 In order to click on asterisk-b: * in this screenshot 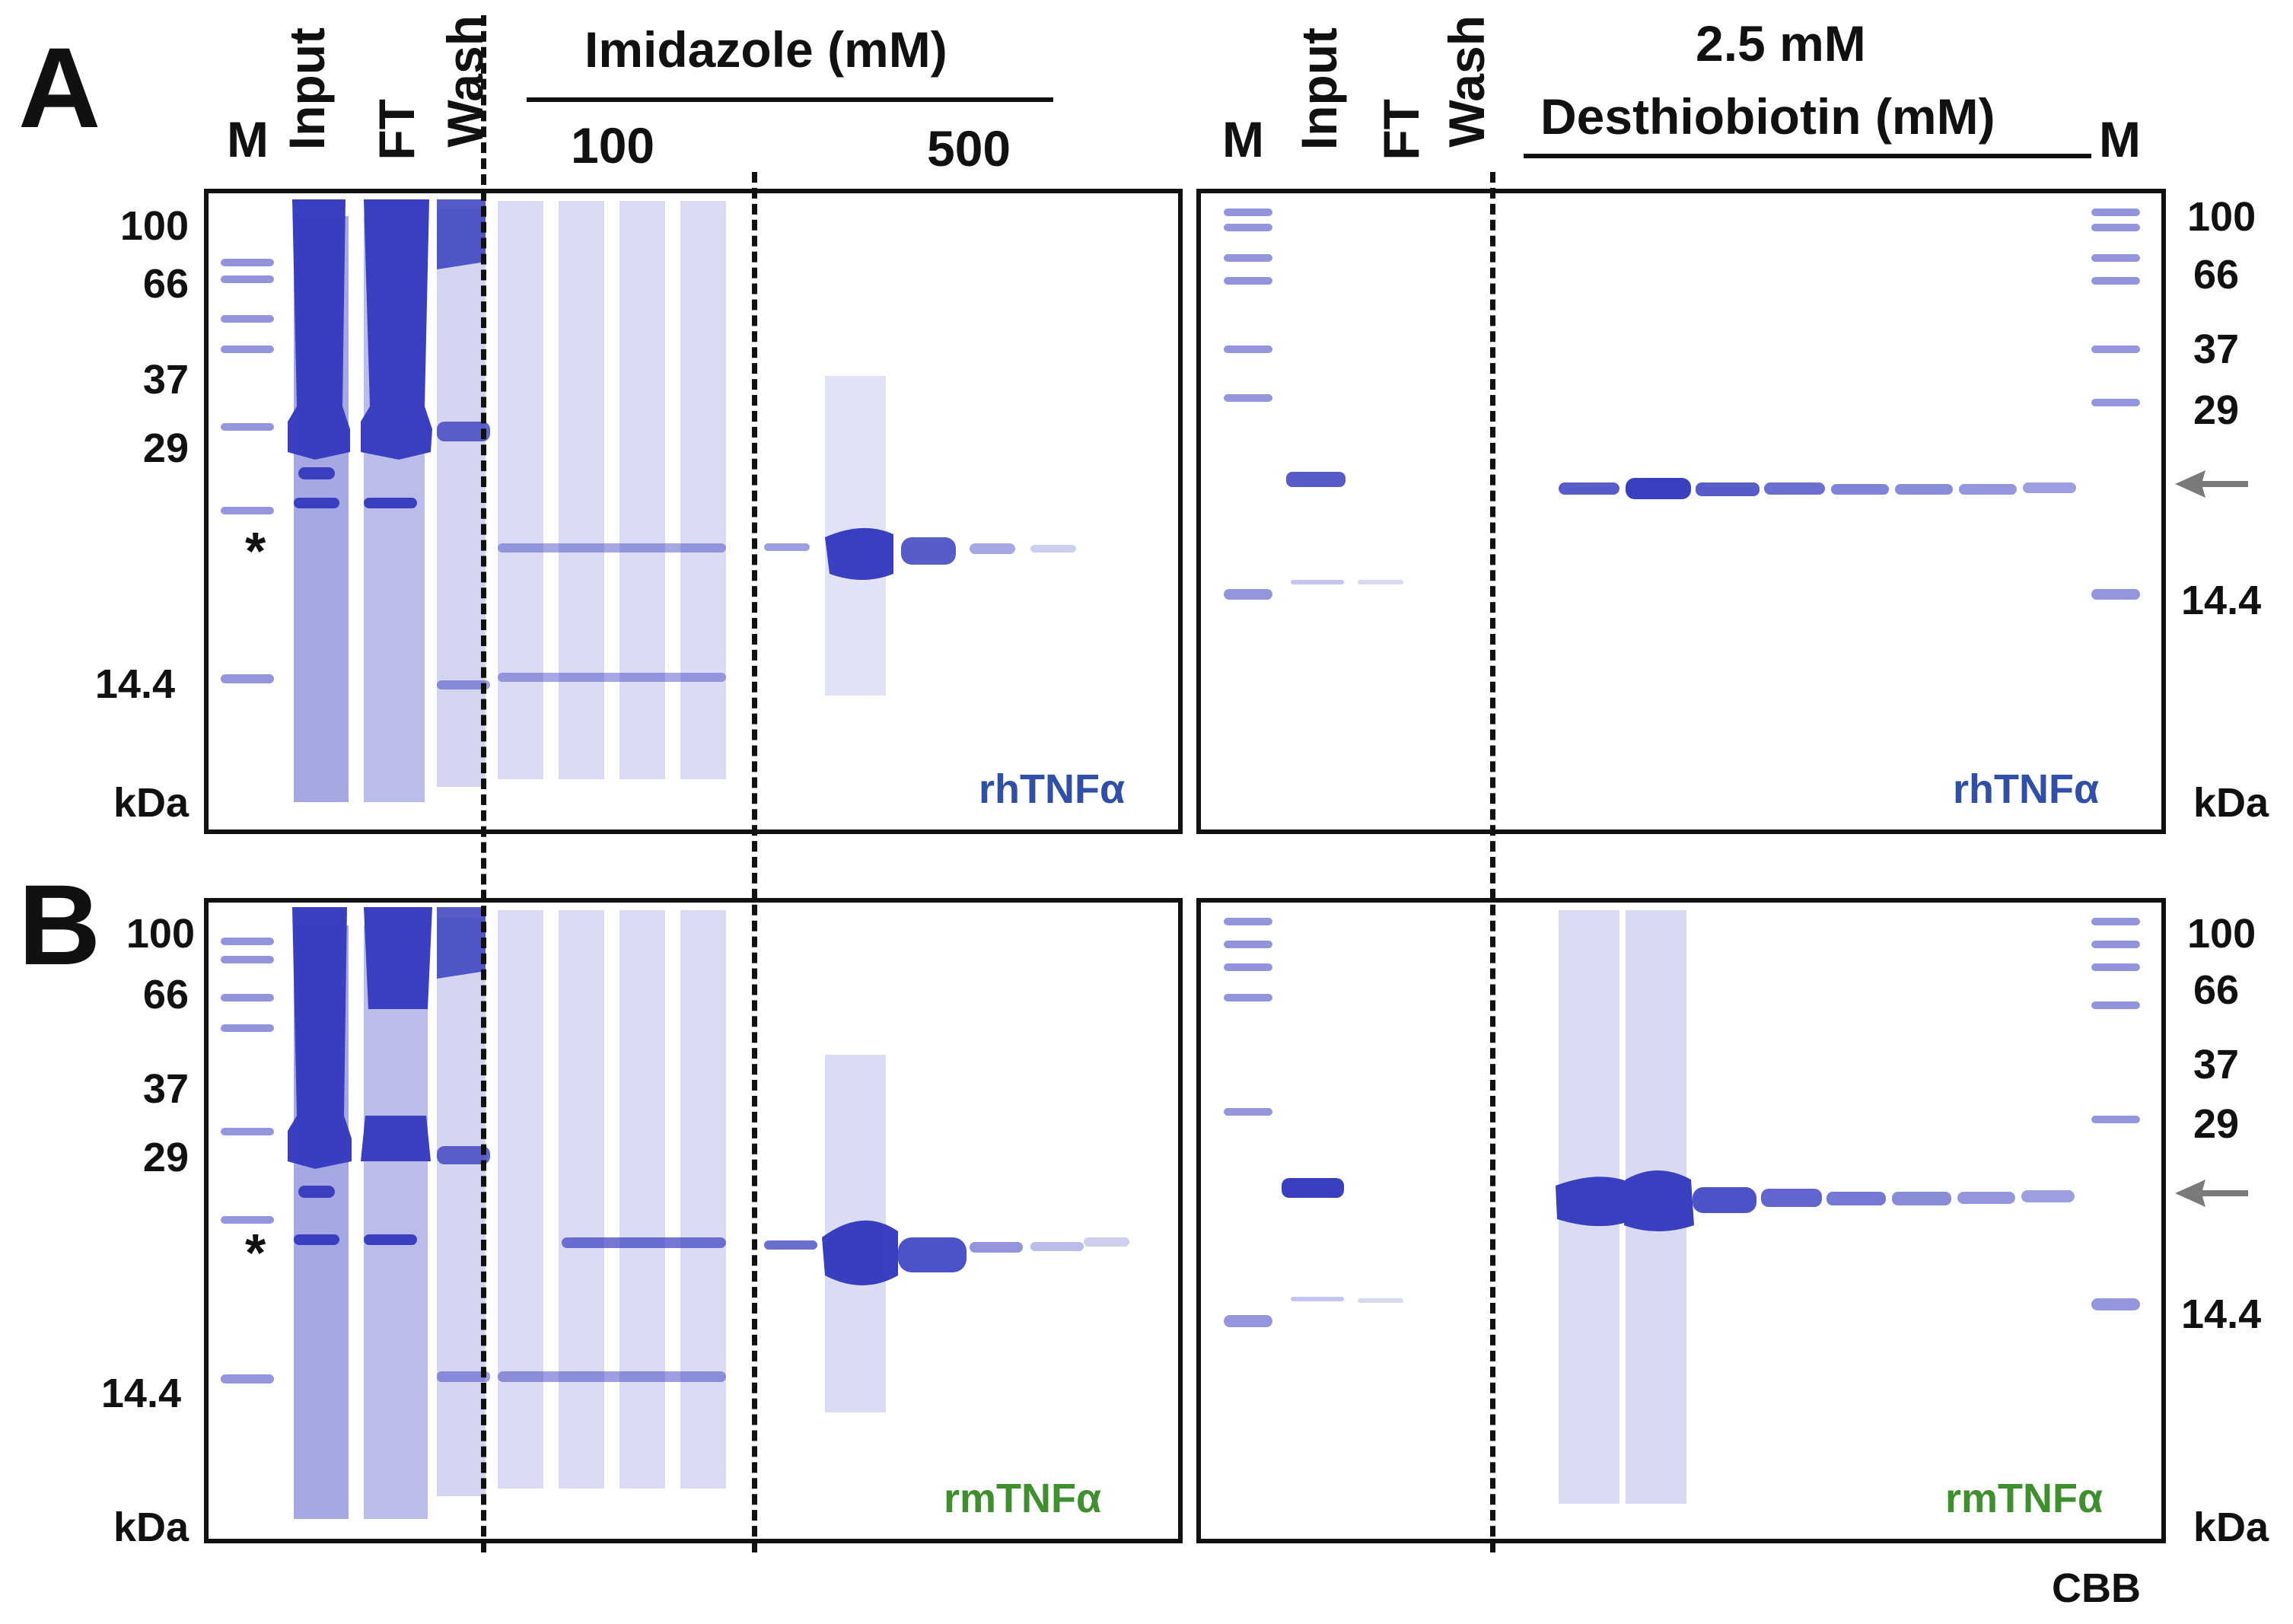, I will do `click(255, 1252)`.